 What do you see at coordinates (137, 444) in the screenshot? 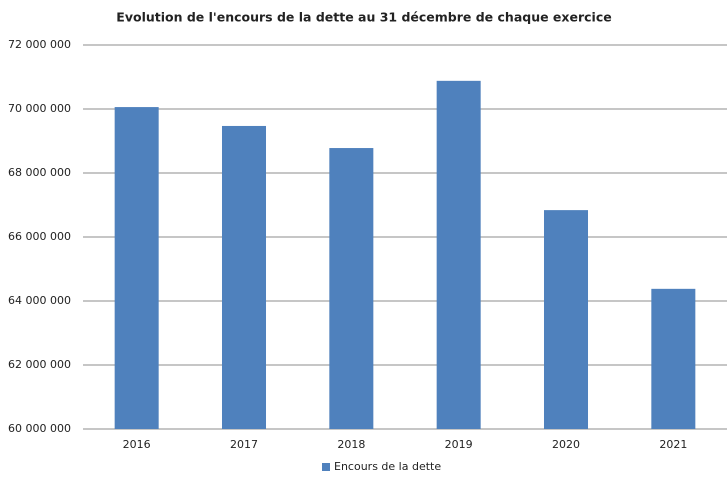
I see `x-tick-label: 2016` at bounding box center [137, 444].